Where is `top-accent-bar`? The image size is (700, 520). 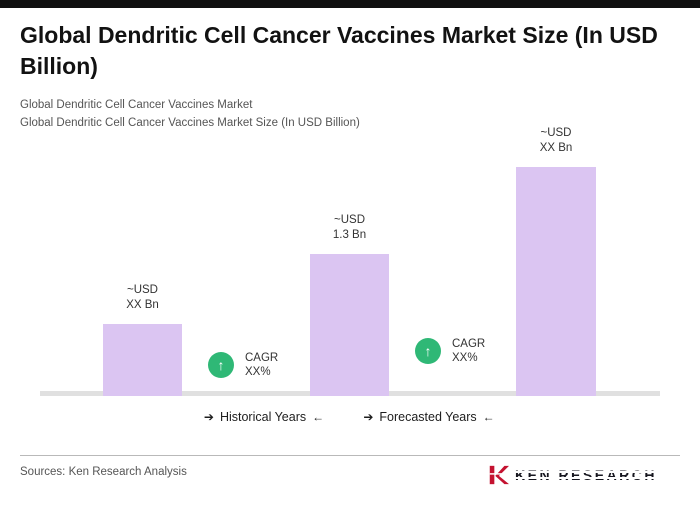
top-accent-bar is located at coordinates (350, 4).